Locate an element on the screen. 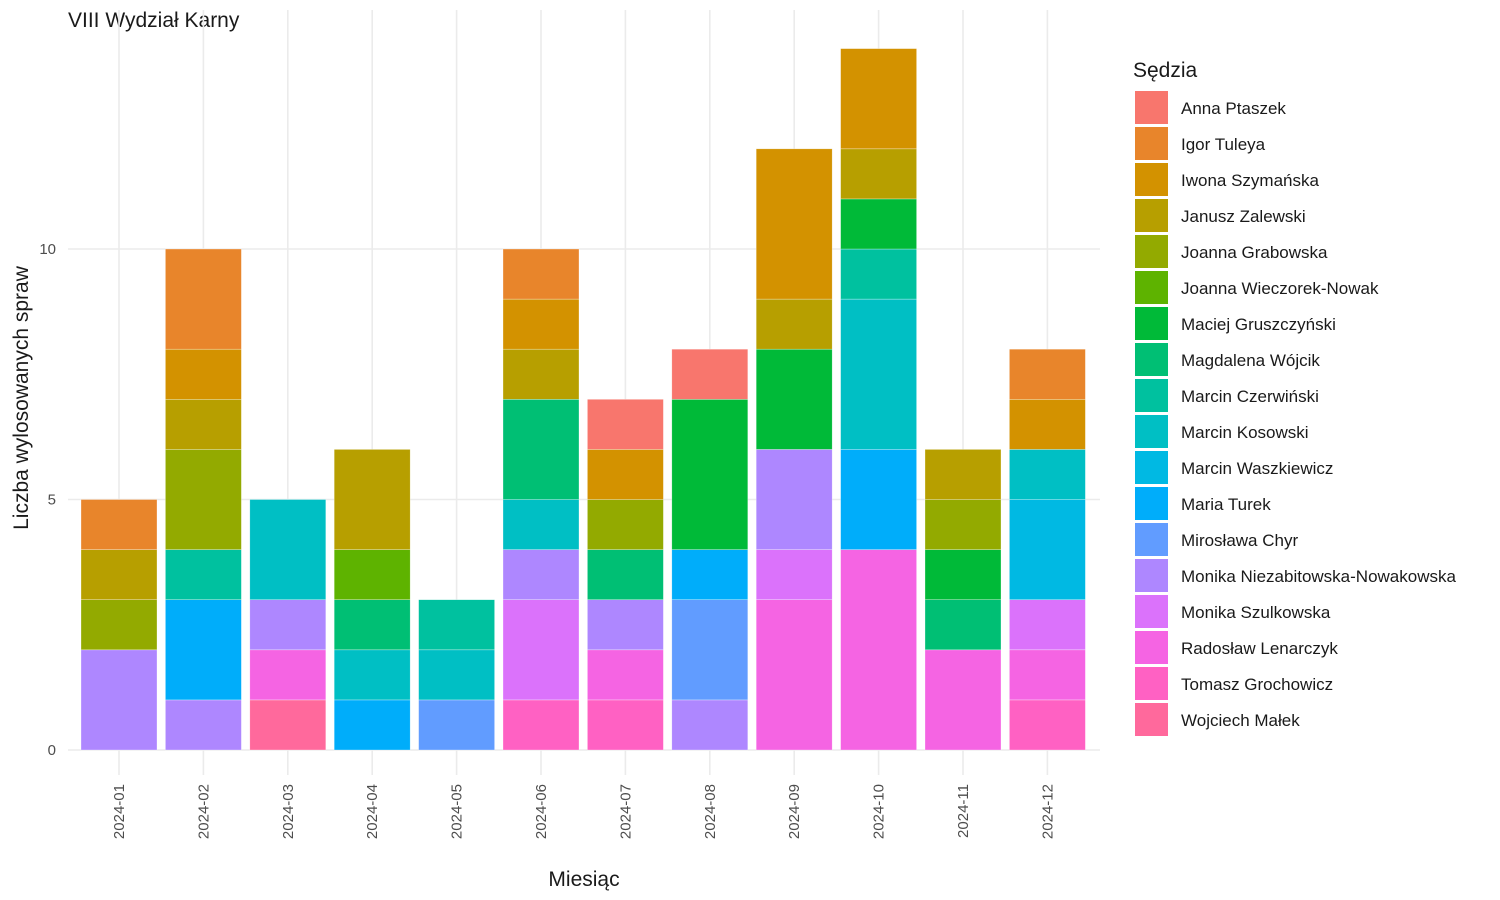  x-tick-label: 2024-12 is located at coordinates (1047, 811).